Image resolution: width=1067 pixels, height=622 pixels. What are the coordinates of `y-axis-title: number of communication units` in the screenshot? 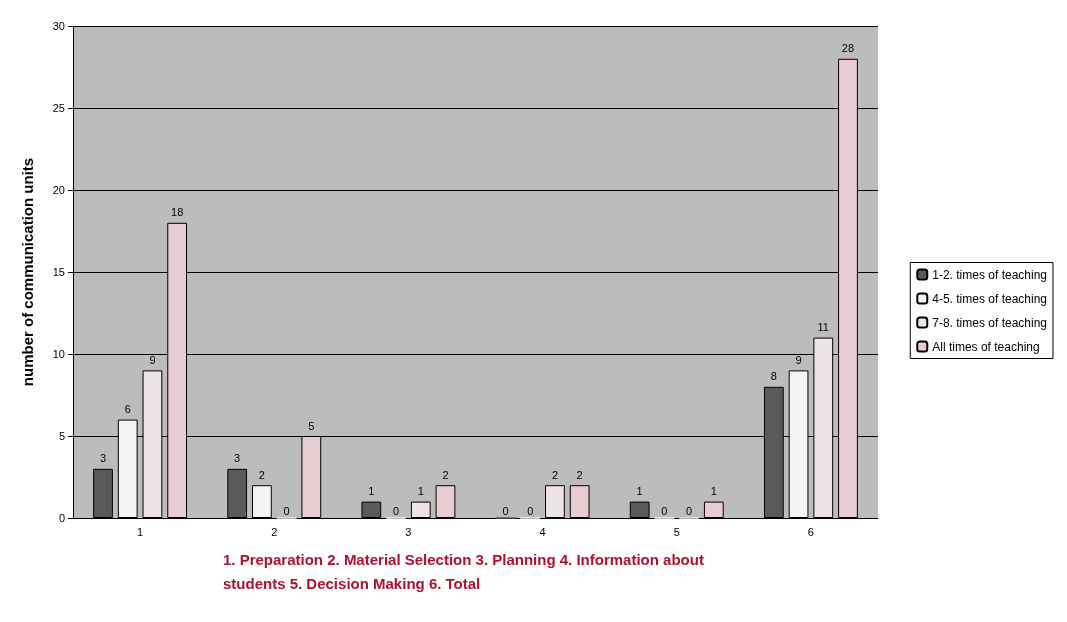 It's located at (27, 272).